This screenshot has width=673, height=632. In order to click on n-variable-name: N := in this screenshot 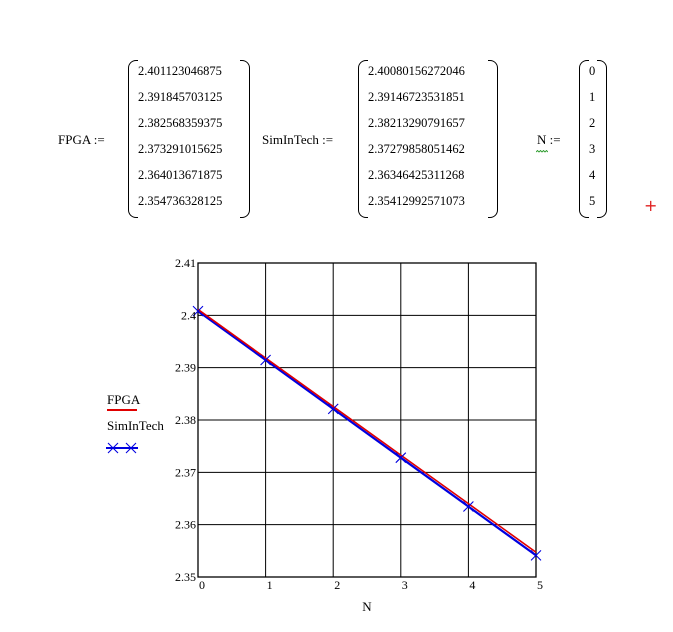, I will do `click(549, 140)`.